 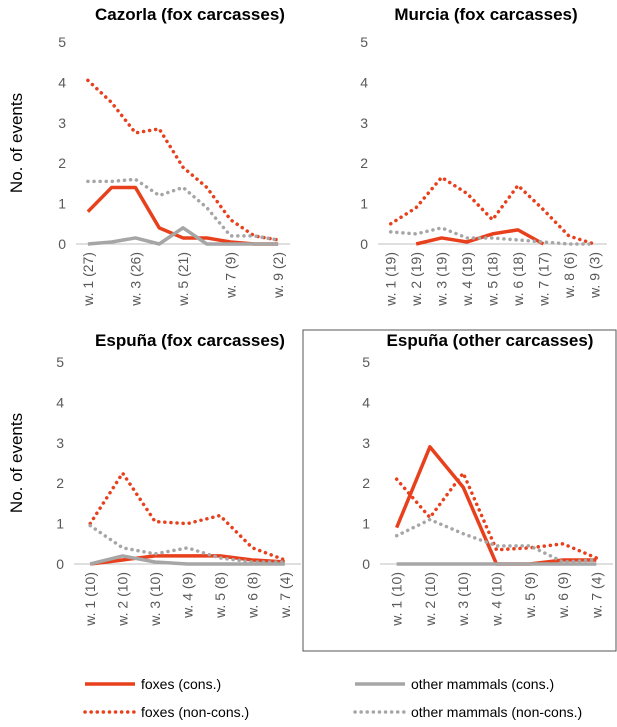 What do you see at coordinates (543, 279) in the screenshot?
I see `x-tick-label: w. 7 (17)` at bounding box center [543, 279].